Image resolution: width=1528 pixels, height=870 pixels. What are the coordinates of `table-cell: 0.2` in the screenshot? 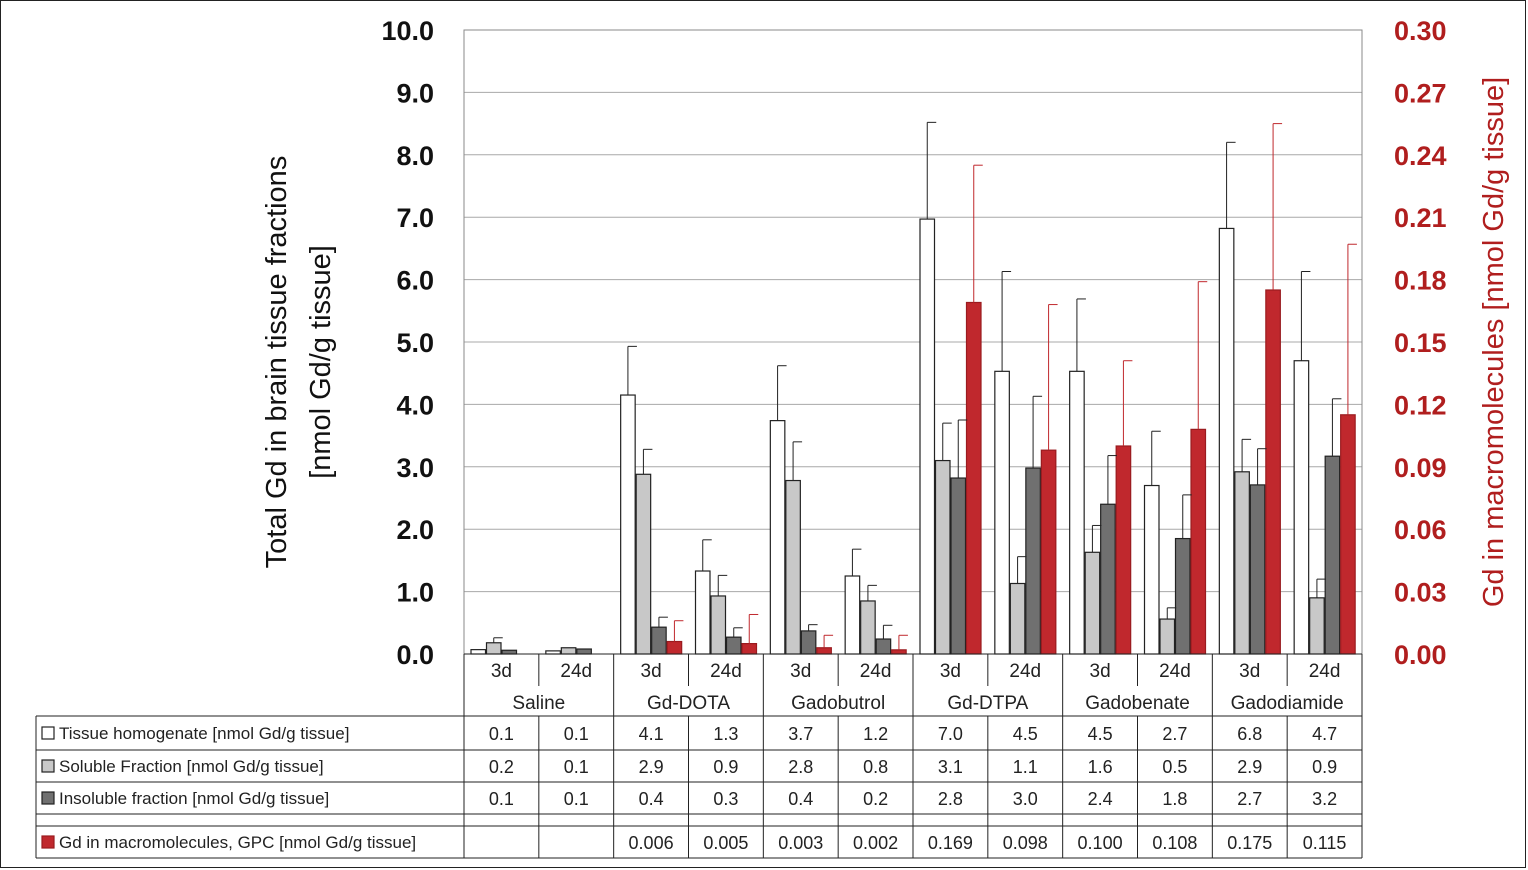 It's located at (875, 799).